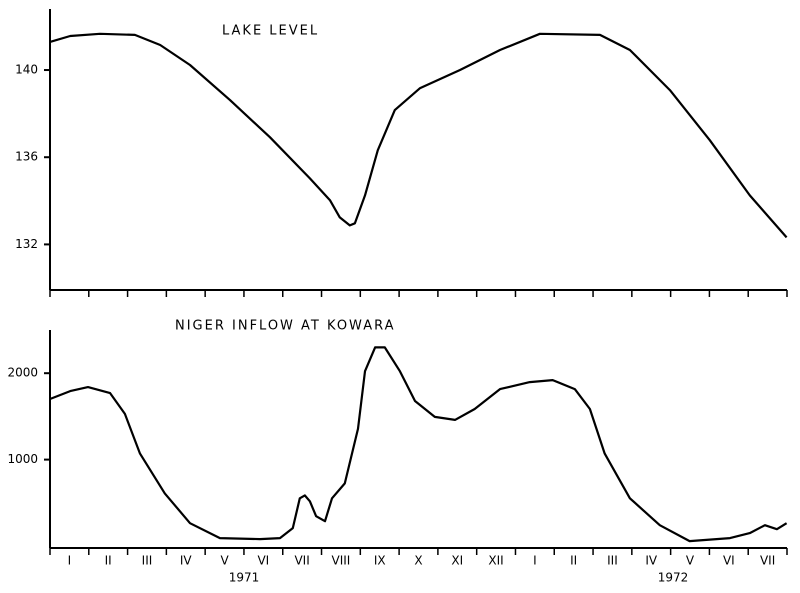 The width and height of the screenshot is (800, 593). Describe the element at coordinates (495, 561) in the screenshot. I see `x-tick-label: XII` at that location.